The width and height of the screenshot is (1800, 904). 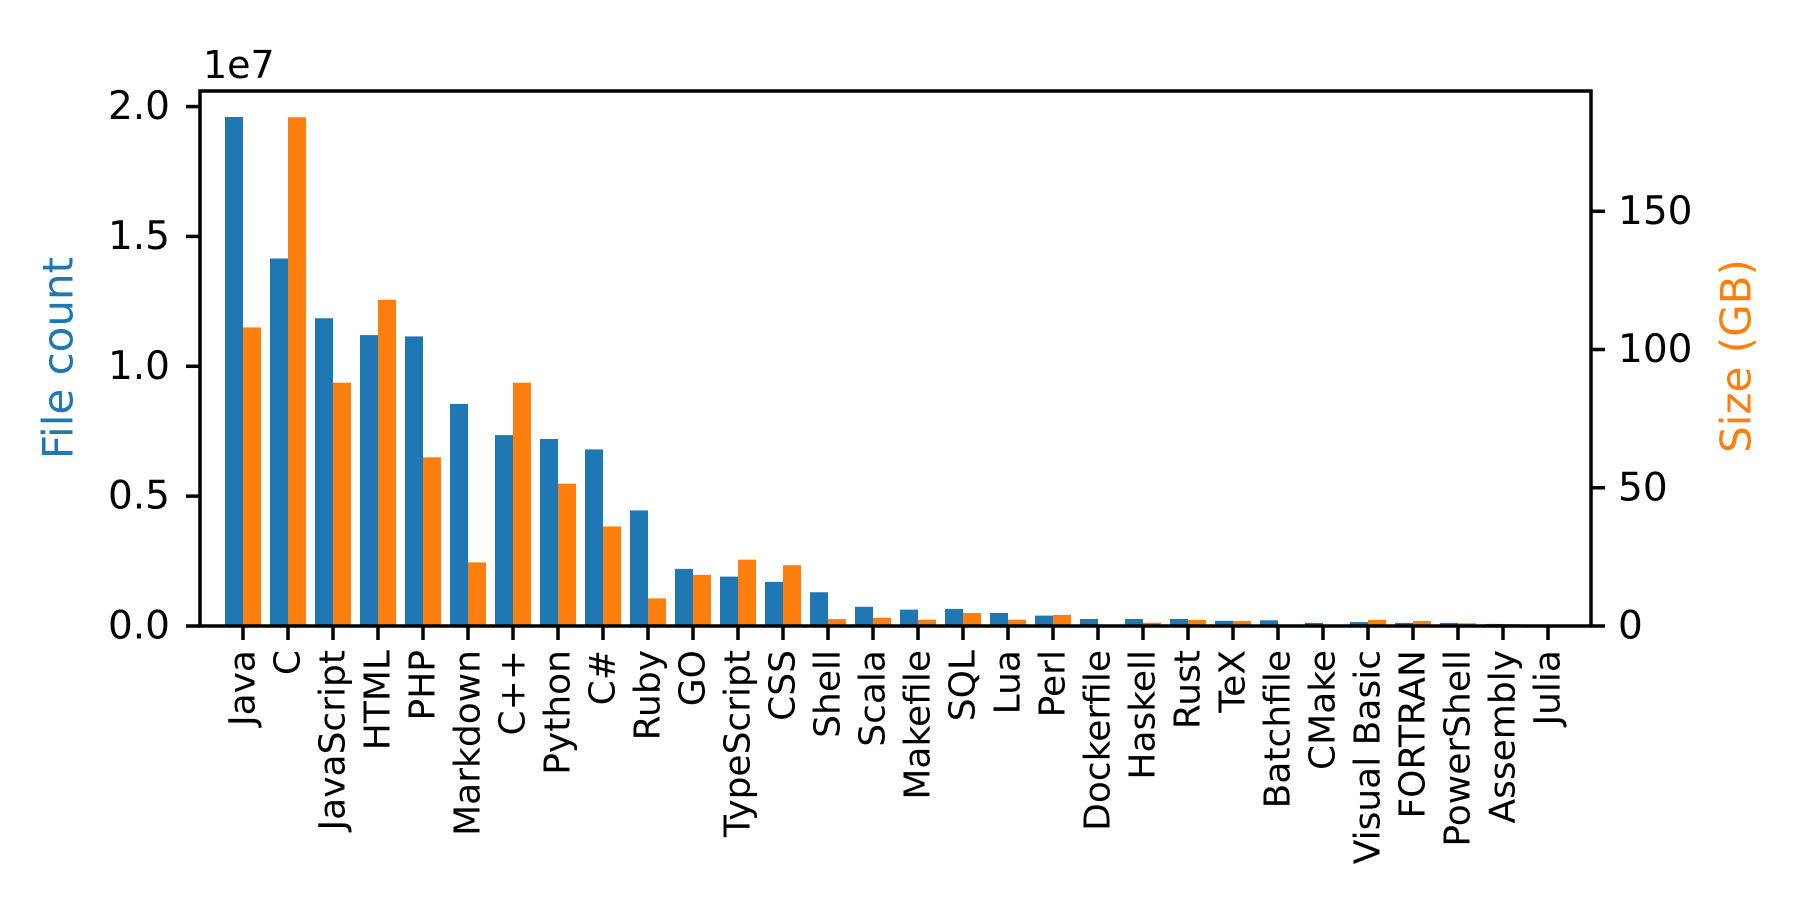 I want to click on bar-file-count-typescript, so click(x=729, y=601).